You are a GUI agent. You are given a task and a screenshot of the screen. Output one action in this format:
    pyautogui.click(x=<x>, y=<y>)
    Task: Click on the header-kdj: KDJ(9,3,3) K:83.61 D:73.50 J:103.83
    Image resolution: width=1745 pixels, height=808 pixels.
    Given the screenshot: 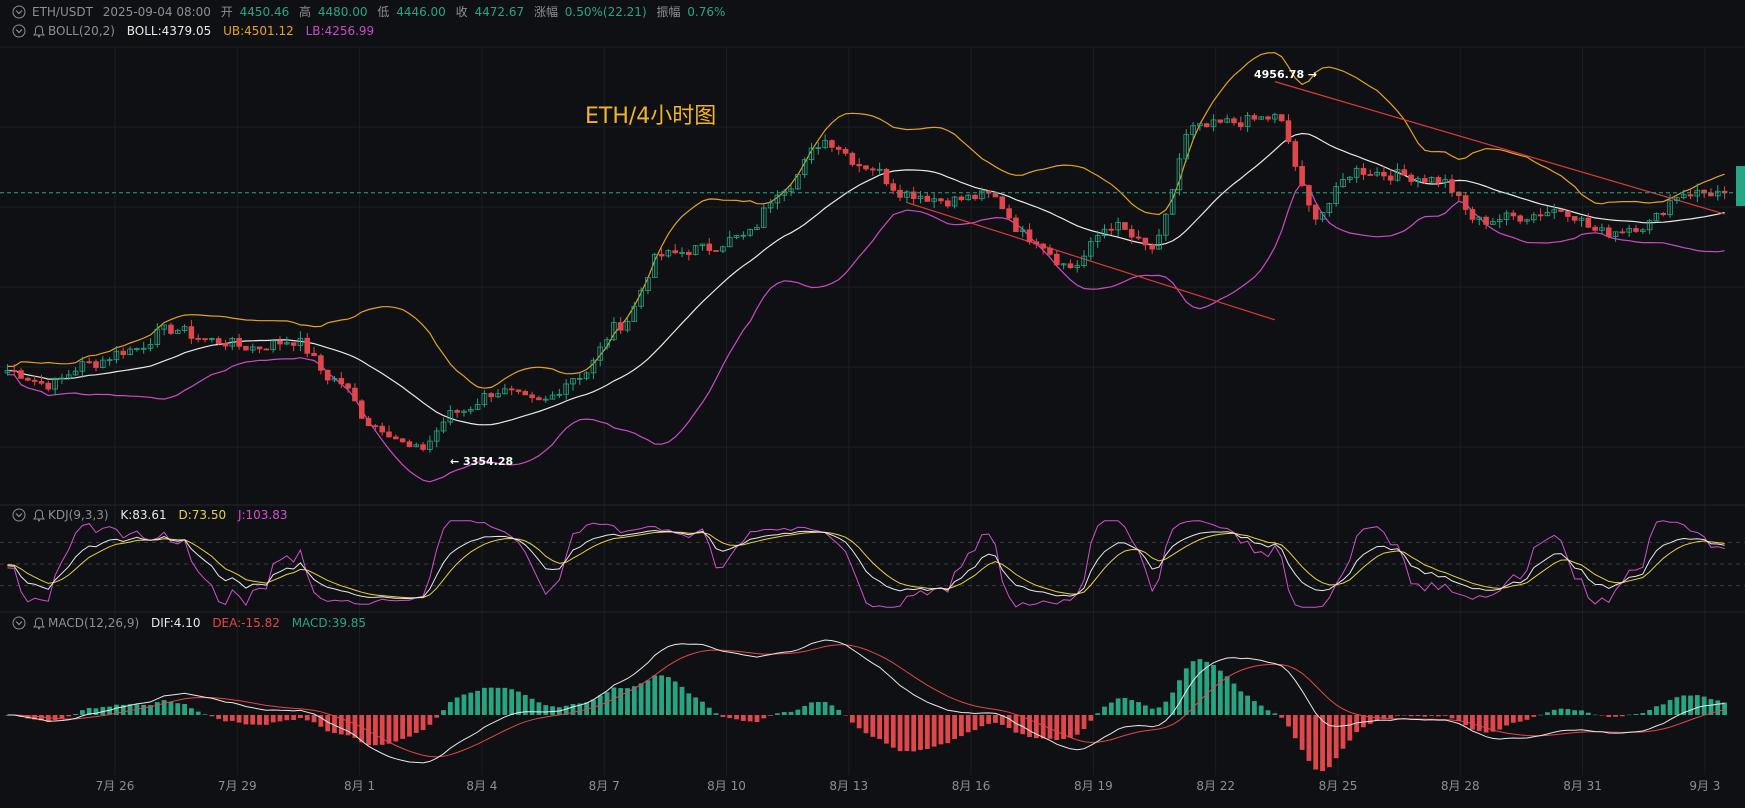 What is the action you would take?
    pyautogui.click(x=150, y=515)
    